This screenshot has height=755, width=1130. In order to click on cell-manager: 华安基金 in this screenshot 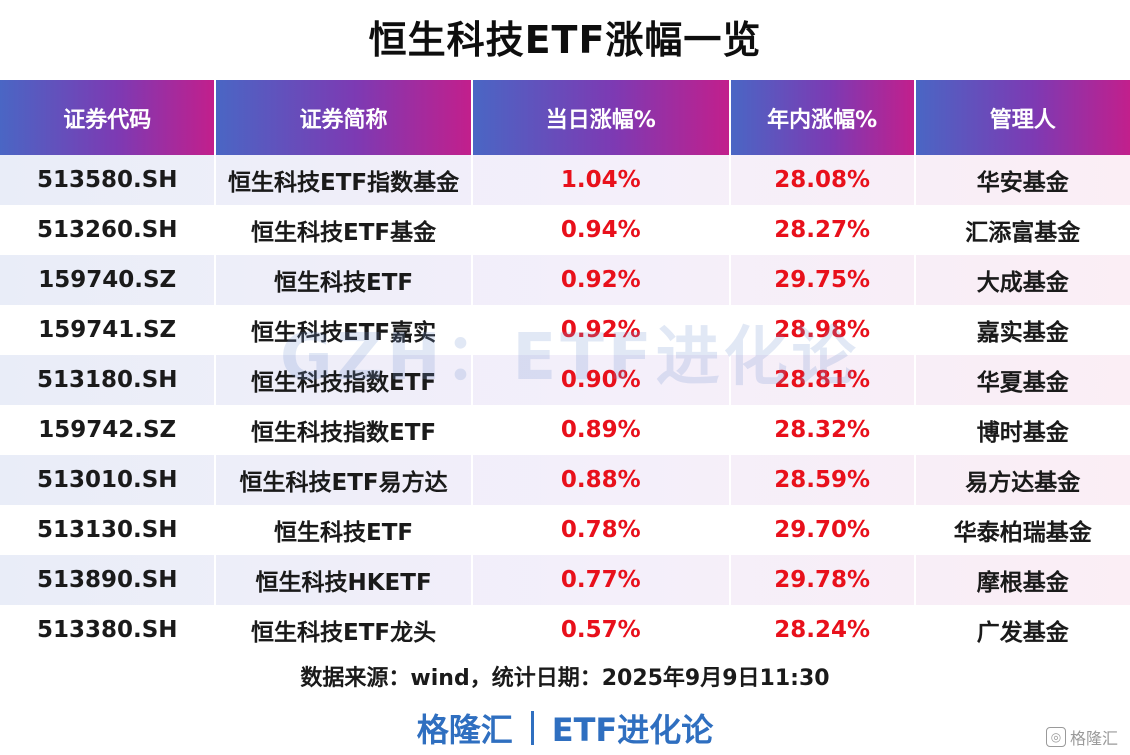, I will do `click(1021, 180)`.